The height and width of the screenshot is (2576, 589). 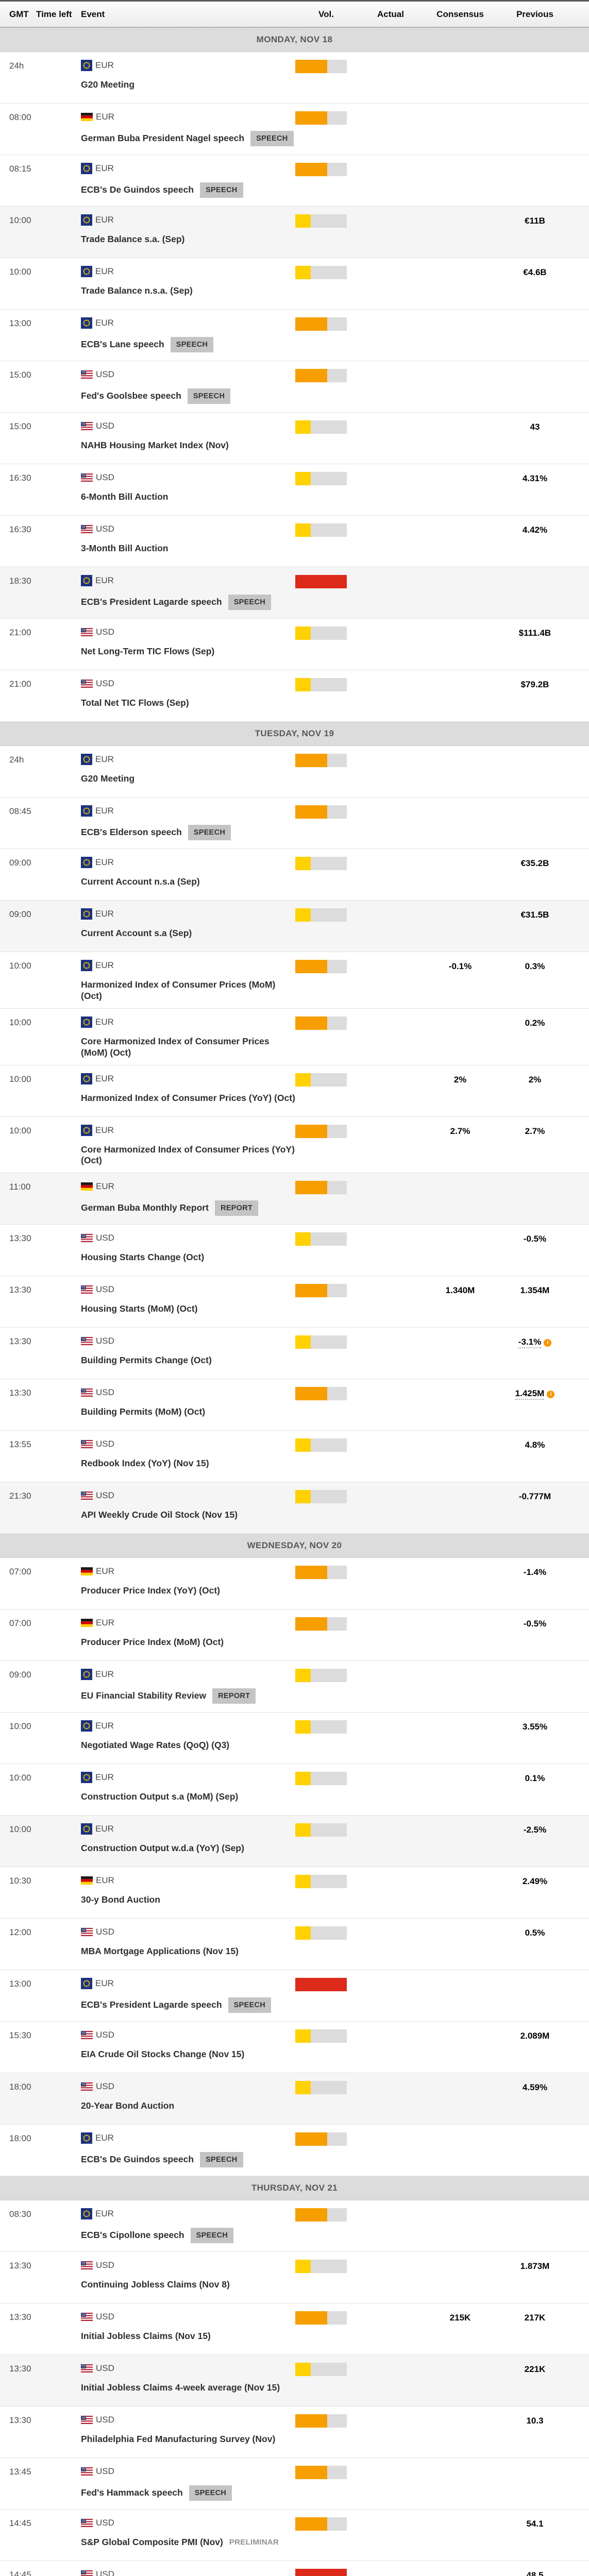 What do you see at coordinates (535, 2087) in the screenshot?
I see `previous-value: 4.59%` at bounding box center [535, 2087].